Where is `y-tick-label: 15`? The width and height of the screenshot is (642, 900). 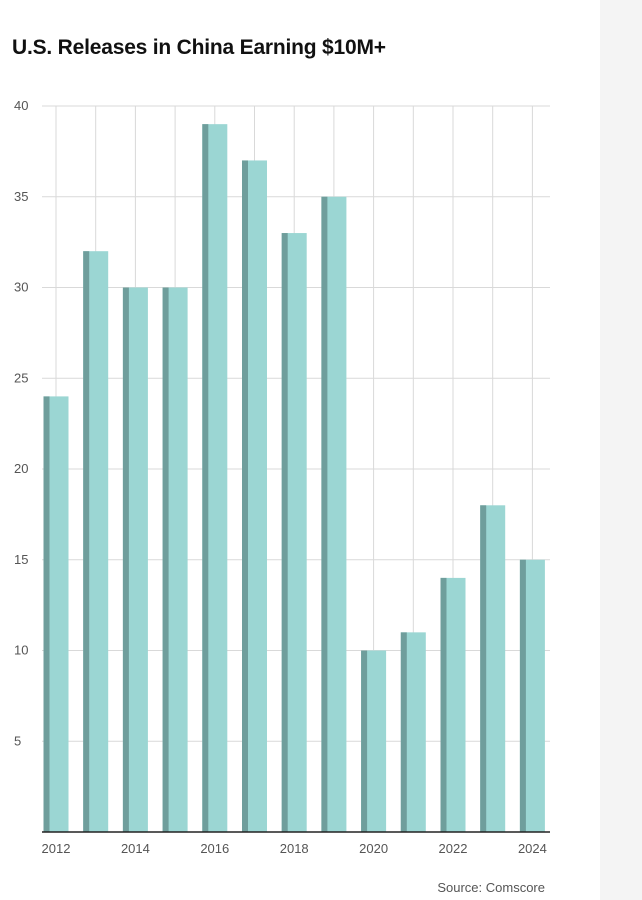 y-tick-label: 15 is located at coordinates (21, 559).